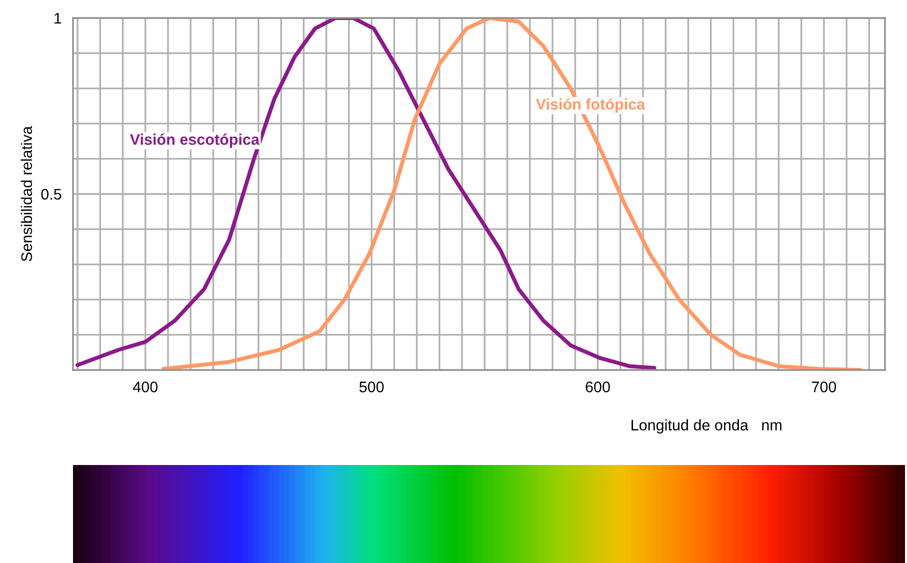 The width and height of the screenshot is (907, 563). I want to click on y-tick-label: 0.5, so click(51, 194).